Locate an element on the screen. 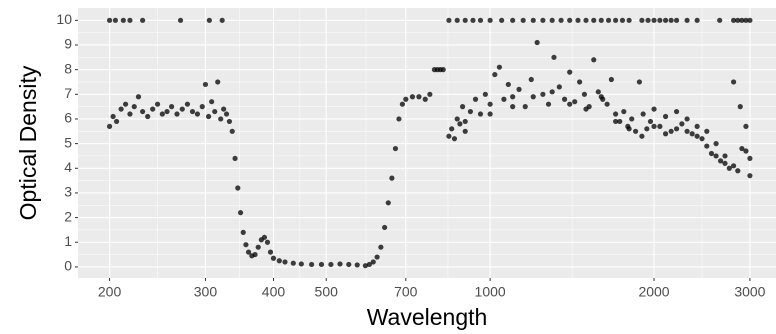 The width and height of the screenshot is (776, 334). y-tick-label: 1 is located at coordinates (68, 241).